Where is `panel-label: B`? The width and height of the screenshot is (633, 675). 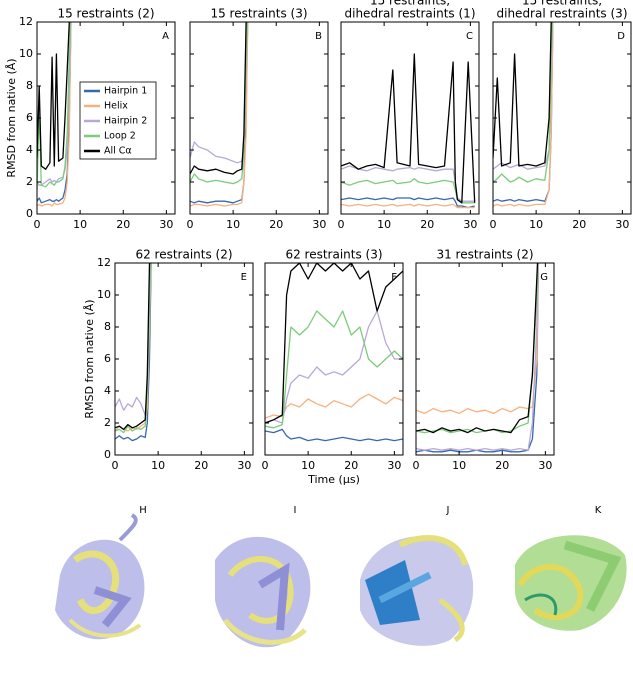 panel-label: B is located at coordinates (318, 36).